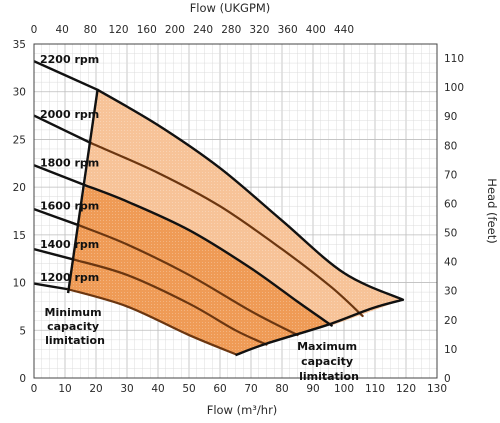 The height and width of the screenshot is (423, 500). What do you see at coordinates (230, 8) in the screenshot?
I see `x2-axis-title: Flow (UKGPM)` at bounding box center [230, 8].